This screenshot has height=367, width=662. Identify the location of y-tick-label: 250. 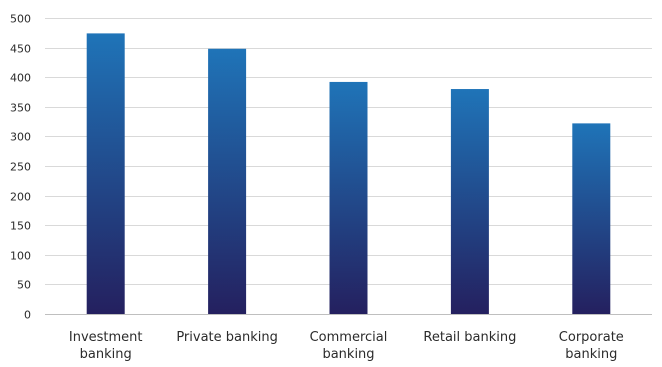
(20, 167).